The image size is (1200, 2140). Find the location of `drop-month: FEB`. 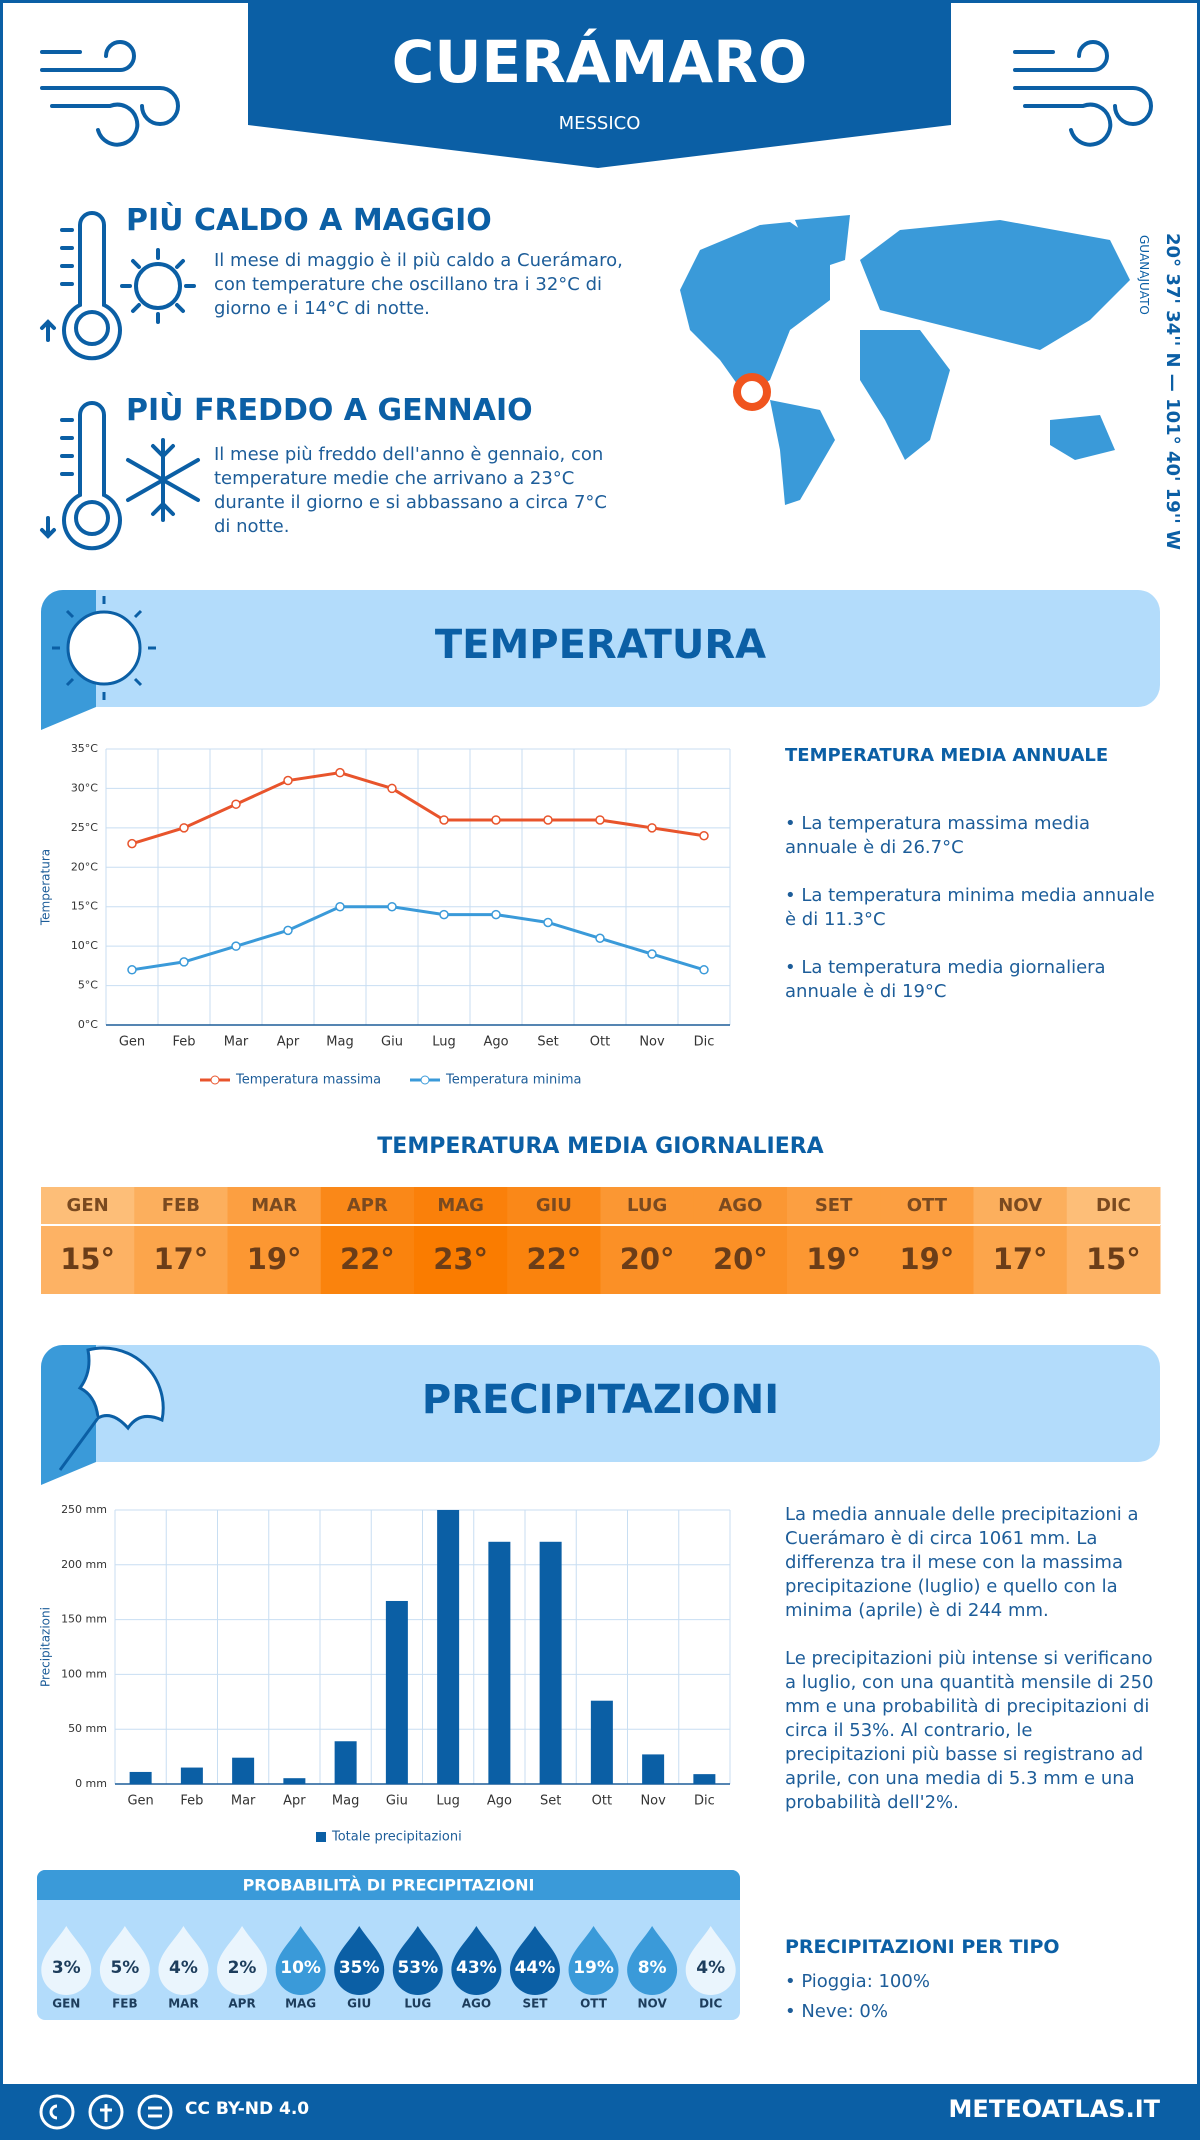

drop-month: FEB is located at coordinates (125, 2004).